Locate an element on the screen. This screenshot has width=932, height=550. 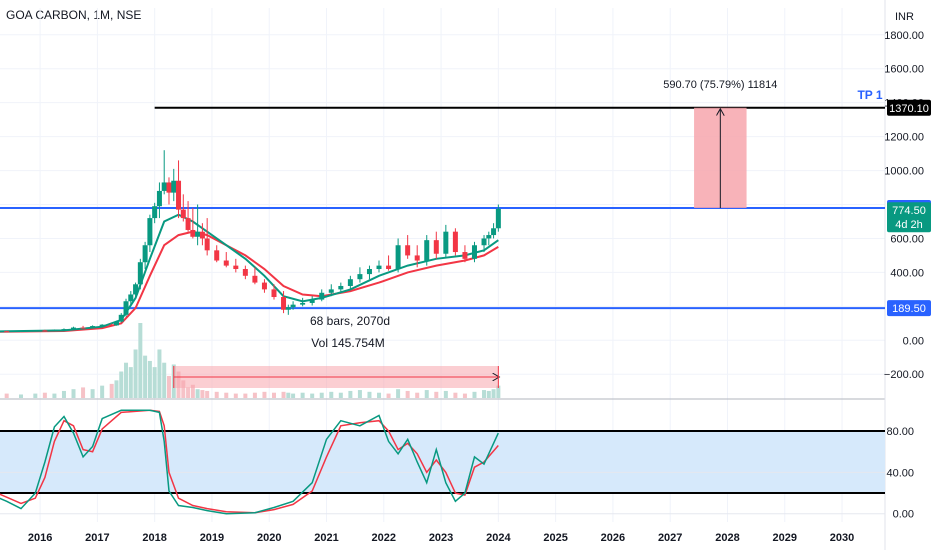
target-price-tag-box is located at coordinates (909, 107).